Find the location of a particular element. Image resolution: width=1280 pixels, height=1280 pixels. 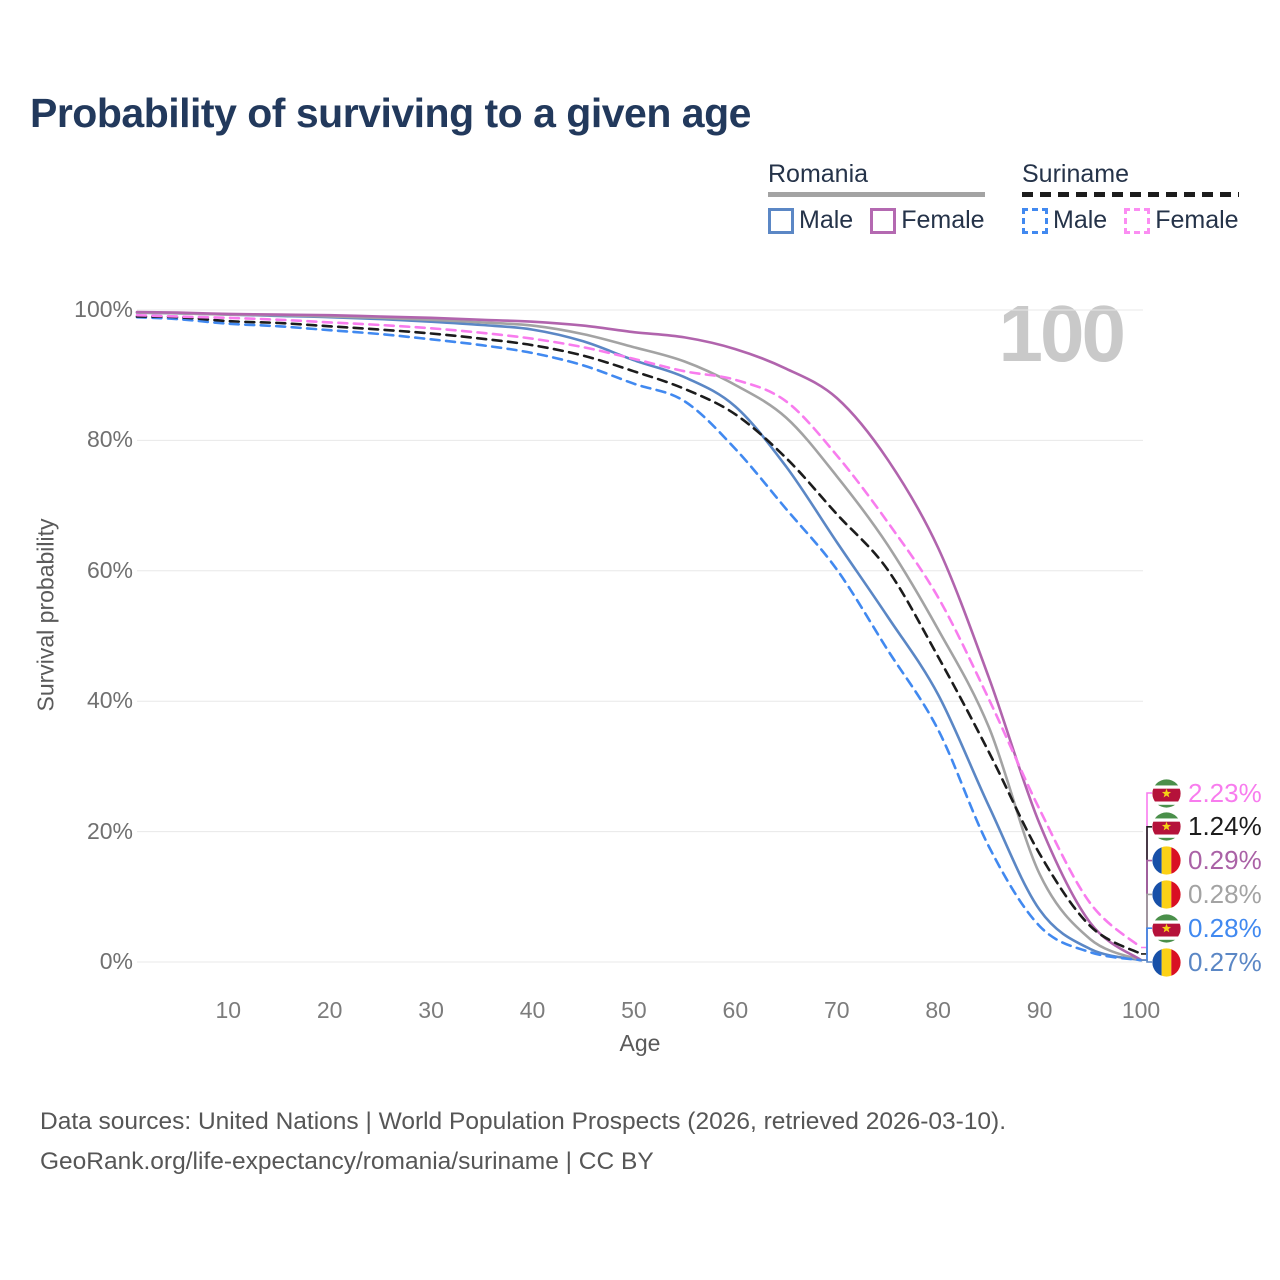

romania-female-swatch is located at coordinates (883, 220).